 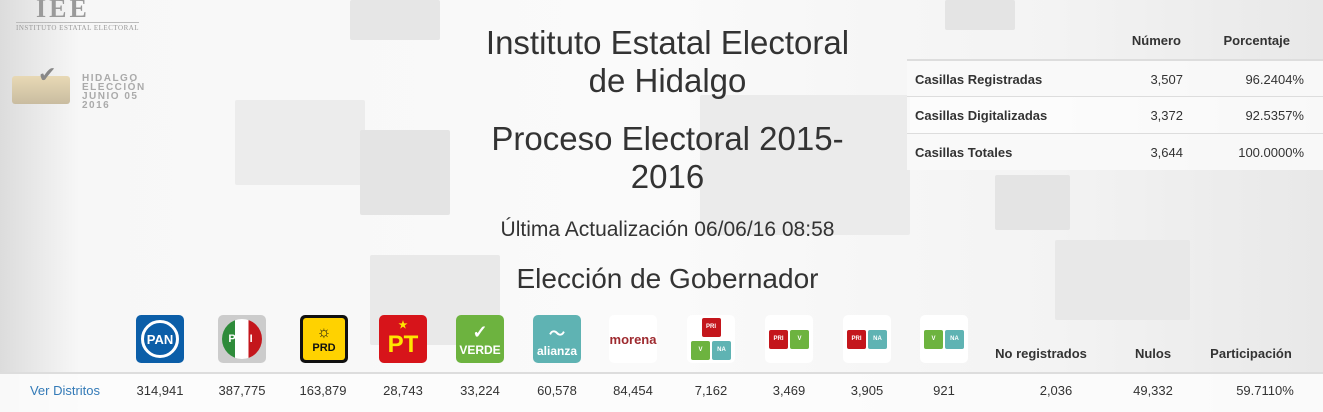 I want to click on votes-pt: 28,743, so click(x=403, y=390).